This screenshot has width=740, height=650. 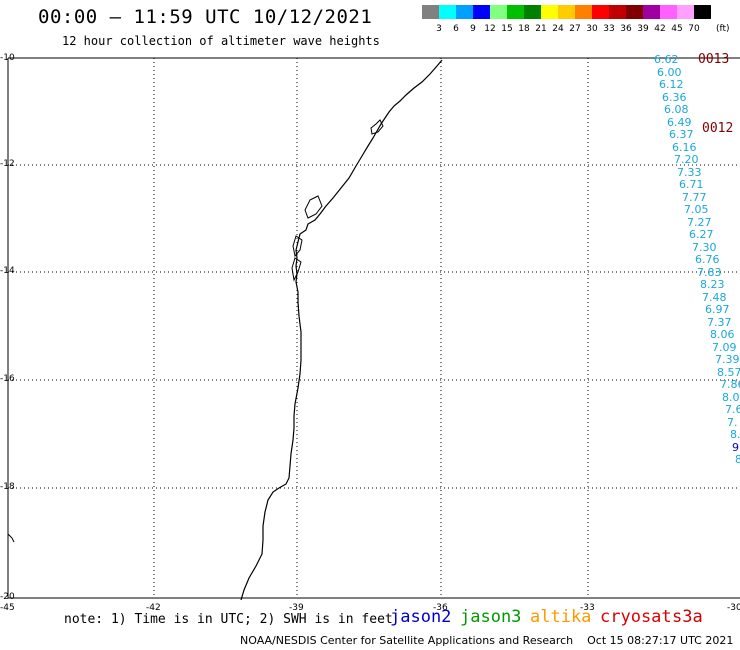 What do you see at coordinates (735, 434) in the screenshot?
I see `wave-height-label: 8.` at bounding box center [735, 434].